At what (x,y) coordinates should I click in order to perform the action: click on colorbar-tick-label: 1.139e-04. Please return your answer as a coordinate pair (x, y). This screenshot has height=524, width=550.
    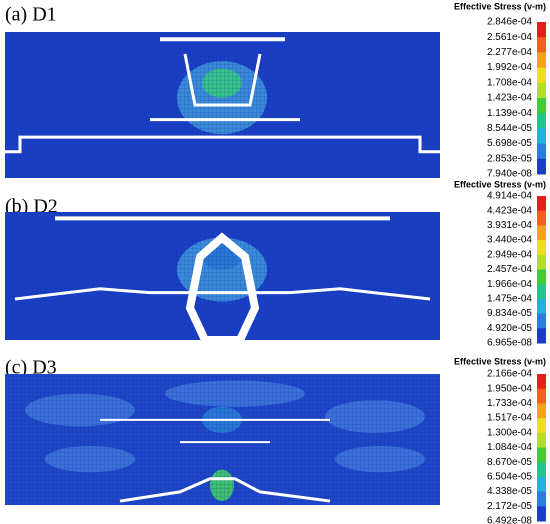
    Looking at the image, I should click on (509, 113).